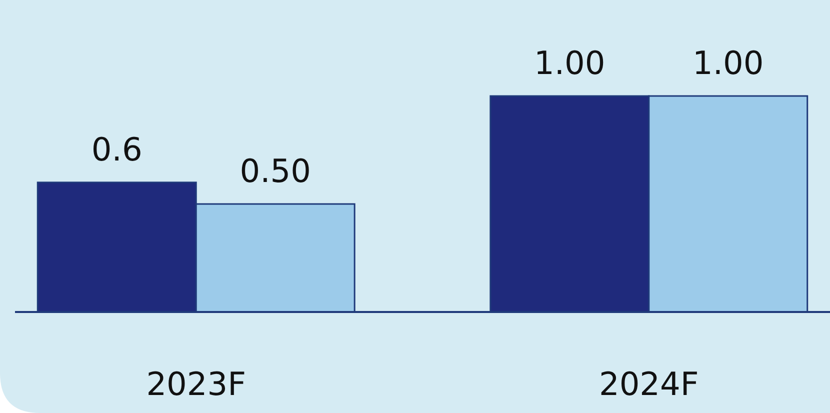 This screenshot has height=413, width=830. I want to click on x-tick-label: 2024F, so click(648, 384).